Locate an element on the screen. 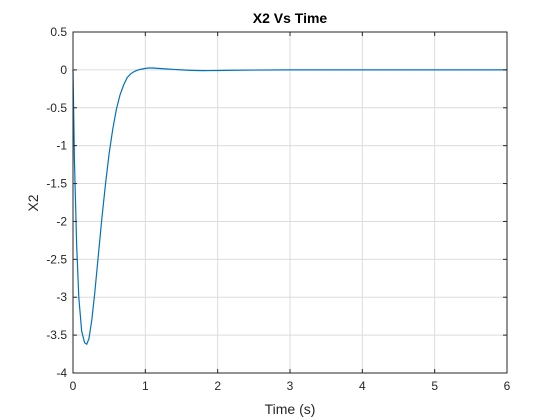 Image resolution: width=560 pixels, height=420 pixels. x-tick-label: 3 is located at coordinates (290, 386).